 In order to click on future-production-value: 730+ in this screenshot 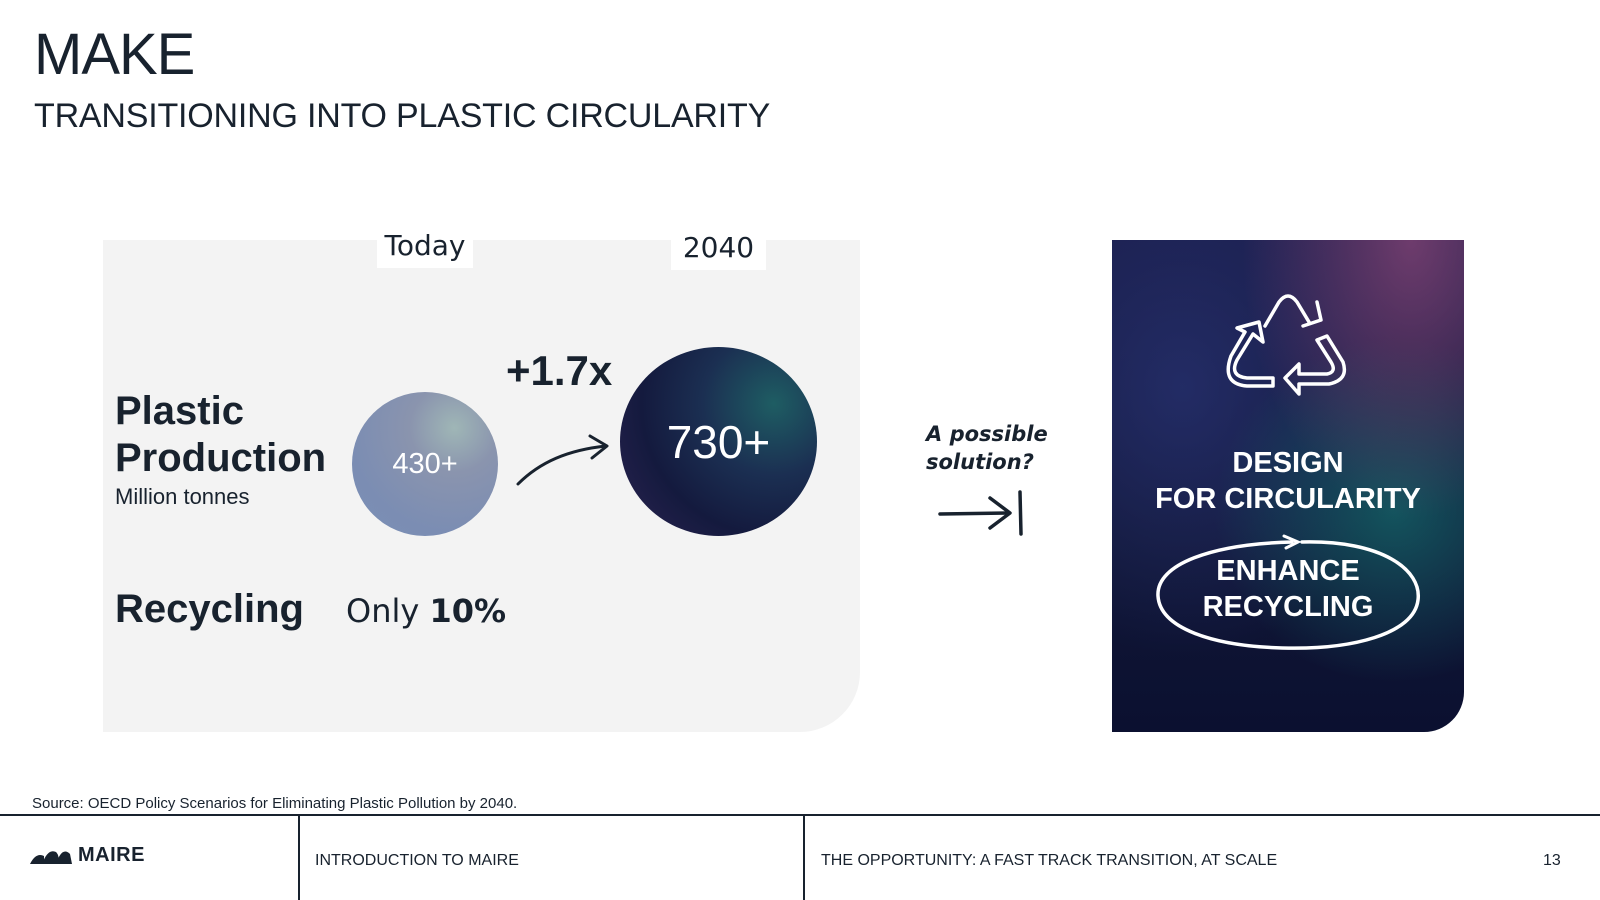, I will do `click(718, 441)`.